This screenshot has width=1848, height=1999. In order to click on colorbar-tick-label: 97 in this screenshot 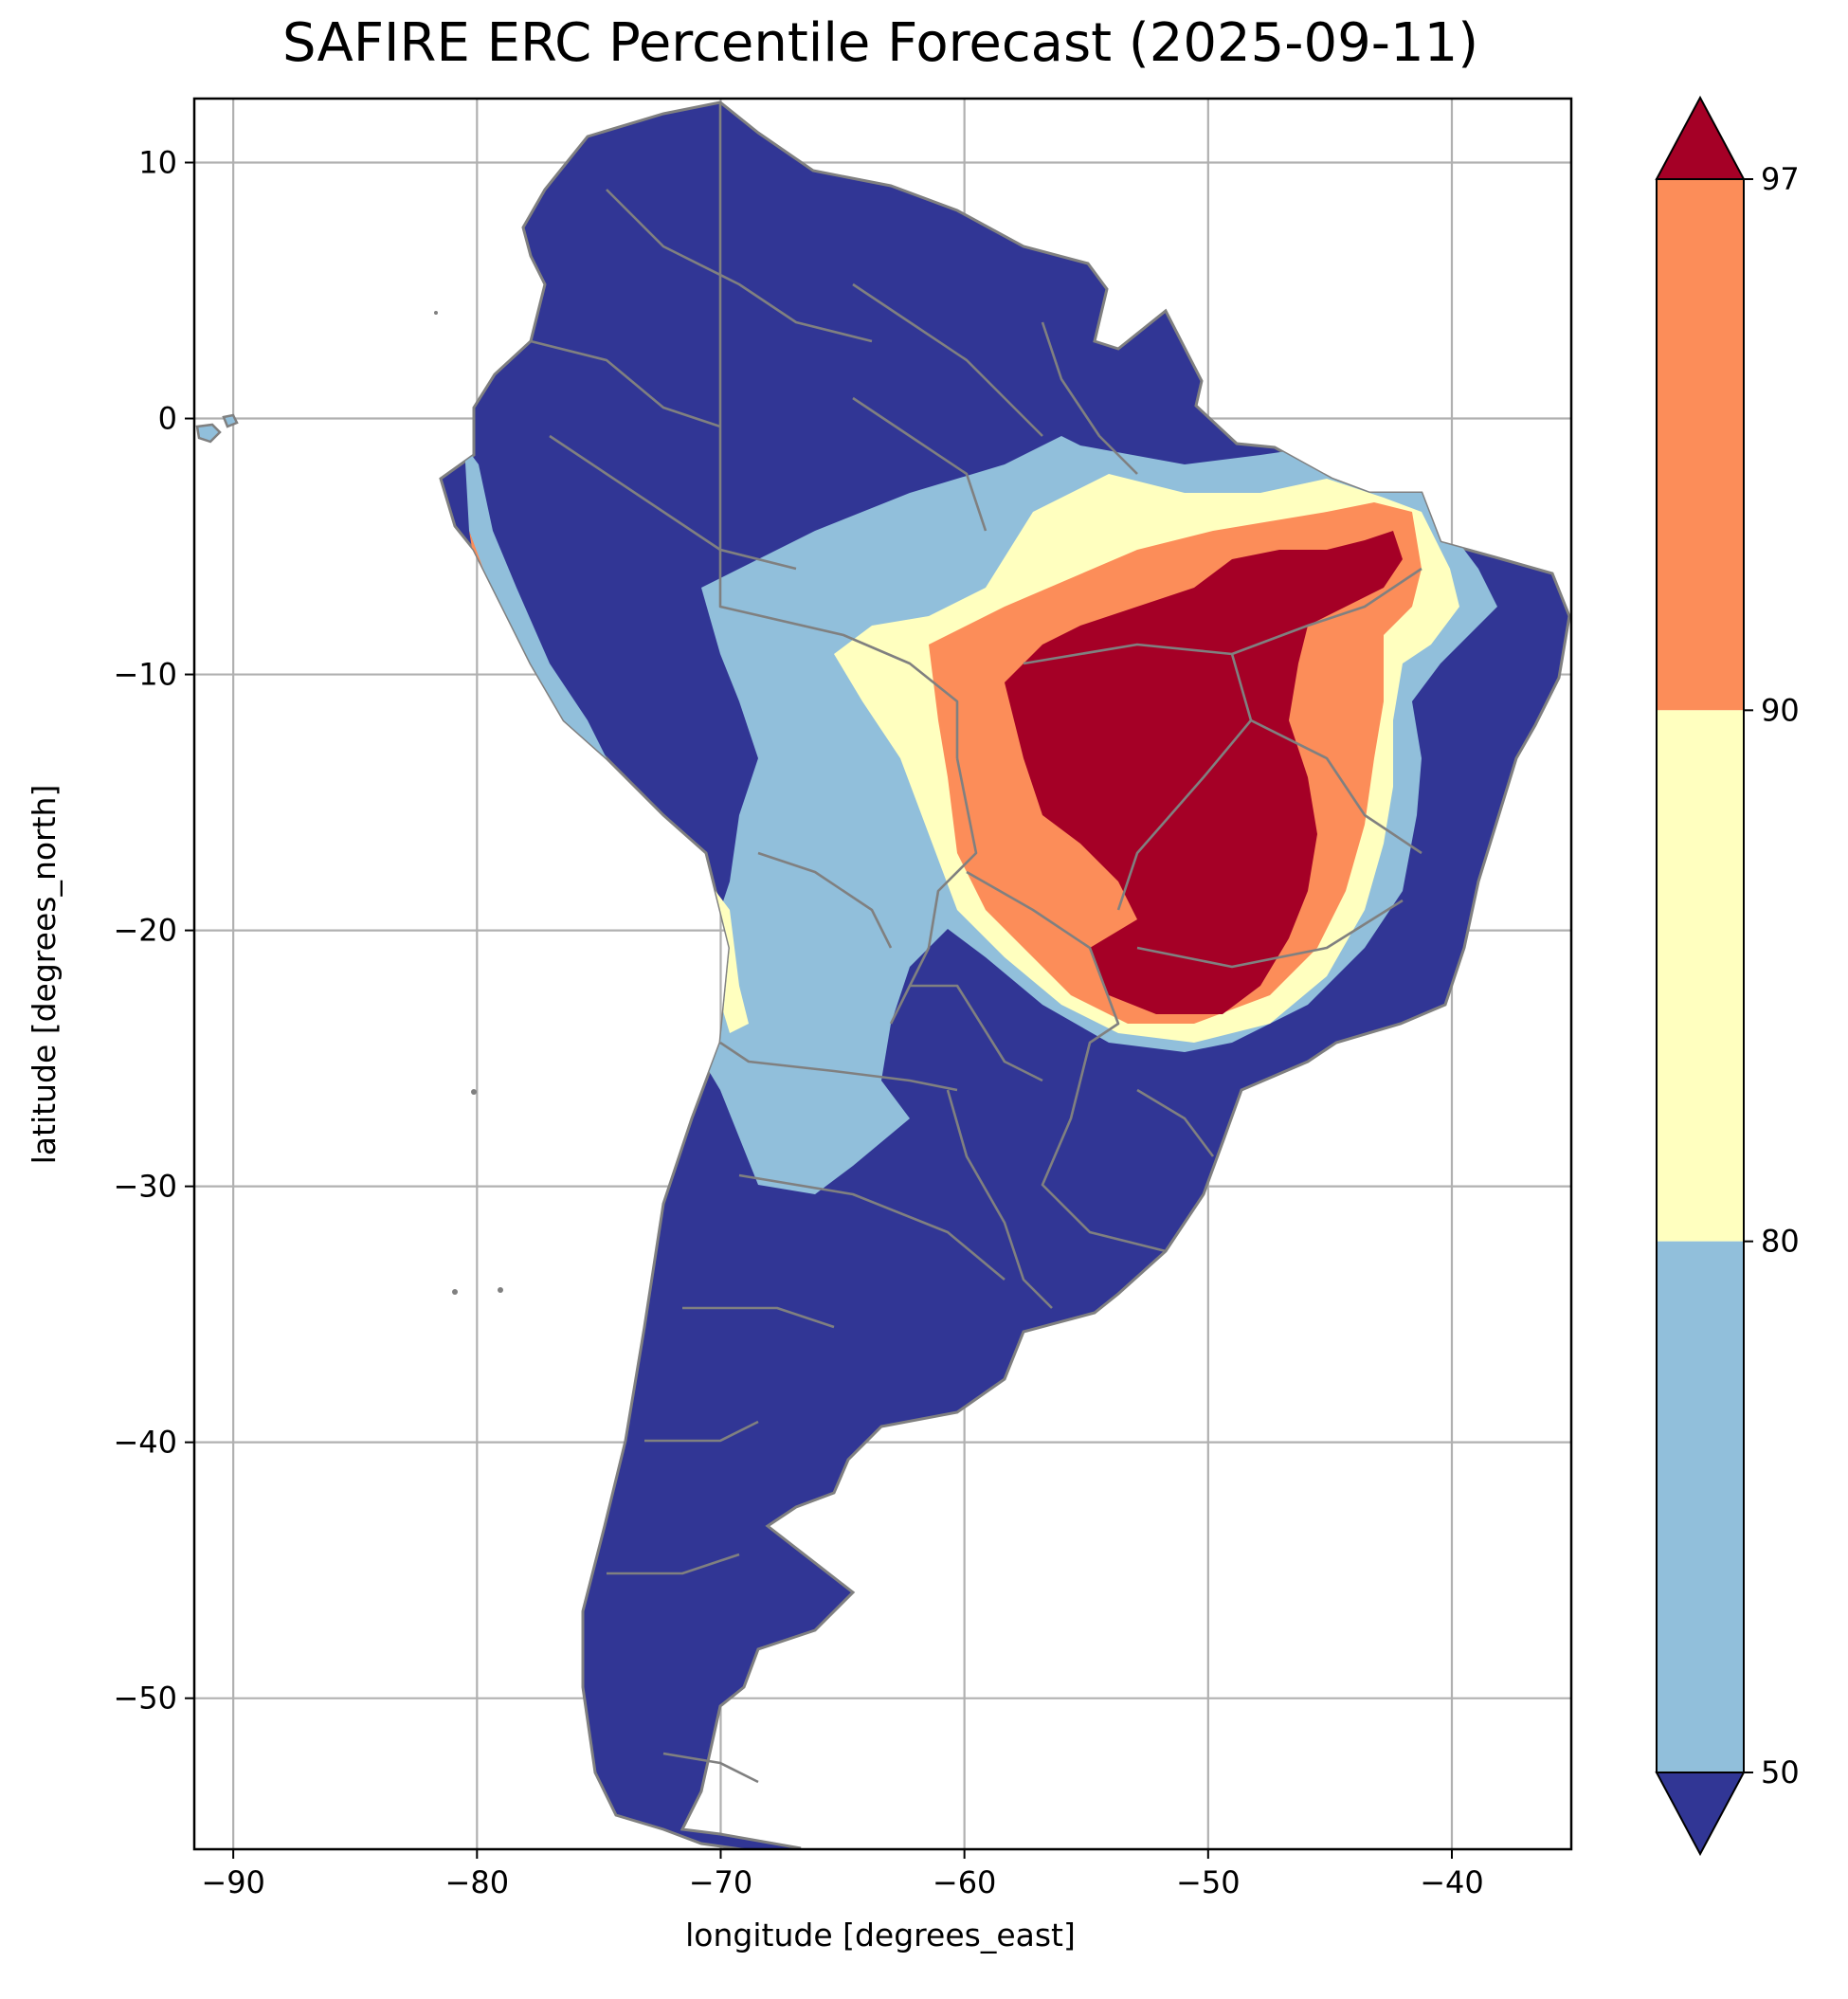, I will do `click(1780, 179)`.